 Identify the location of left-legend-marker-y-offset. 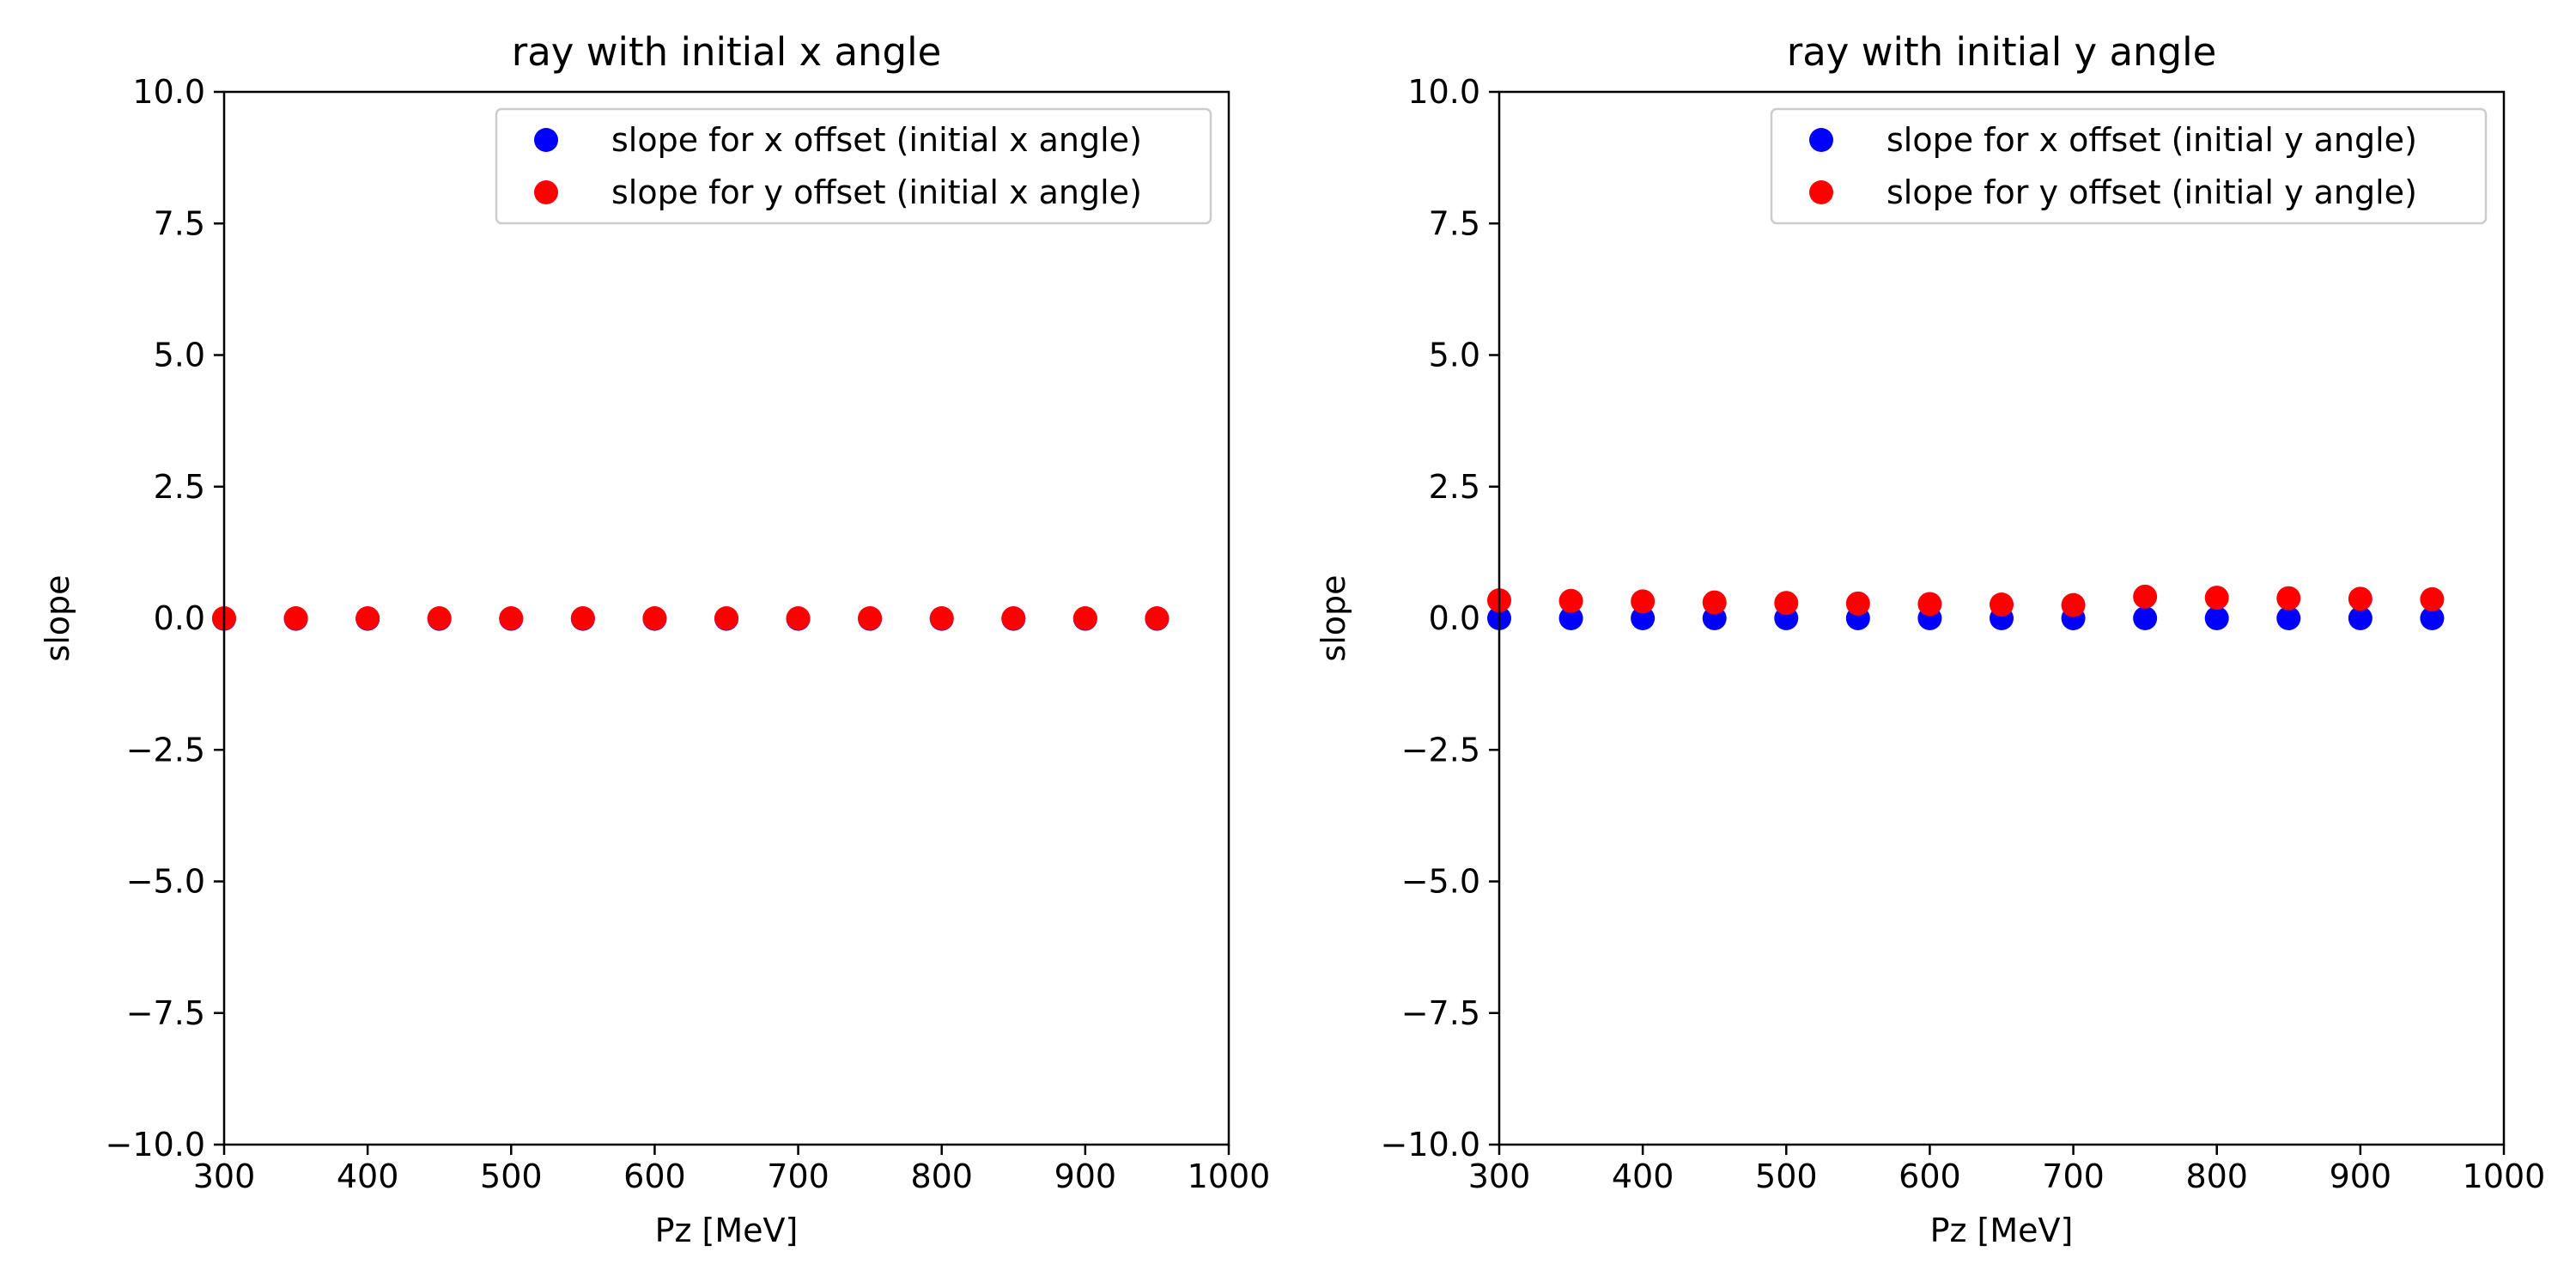
(546, 192).